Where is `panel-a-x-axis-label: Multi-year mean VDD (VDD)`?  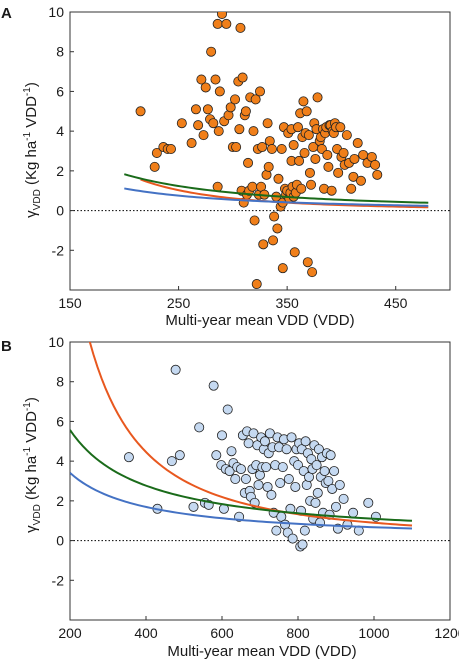
panel-a-x-axis-label: Multi-year mean VDD (VDD) is located at coordinates (259, 320).